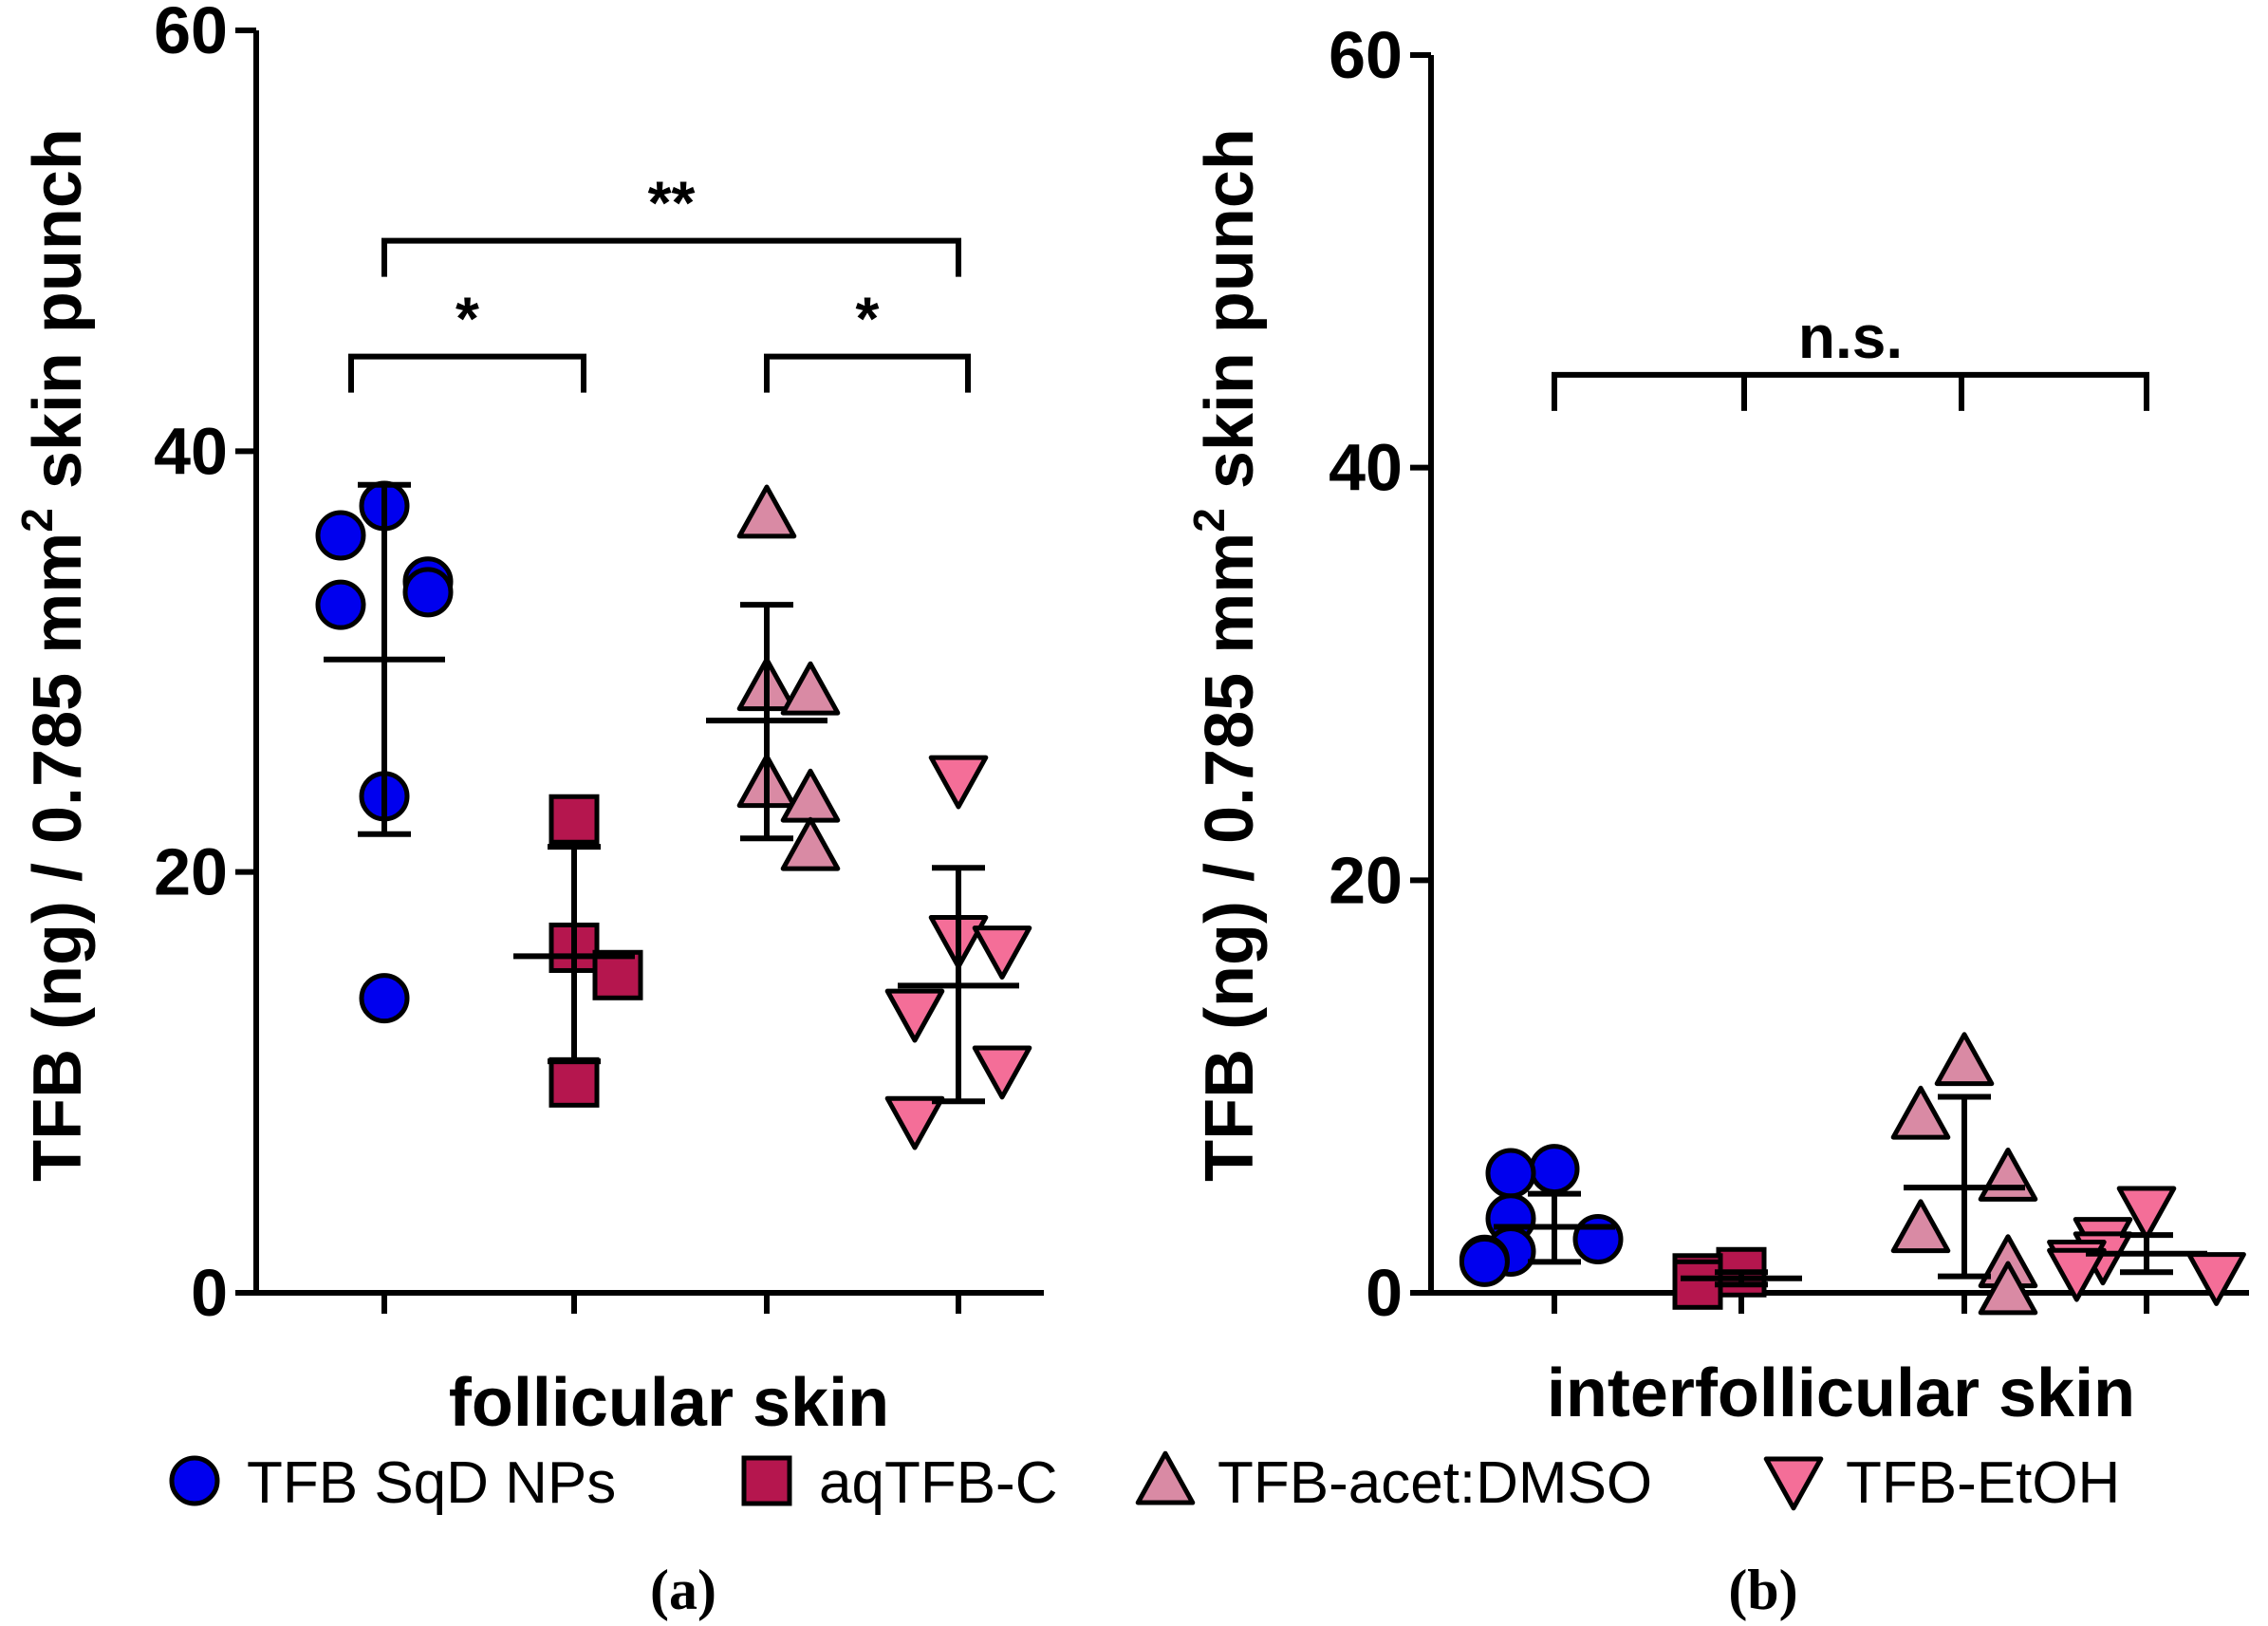  What do you see at coordinates (1983, 1483) in the screenshot?
I see `legend-label: TFB-EtOH` at bounding box center [1983, 1483].